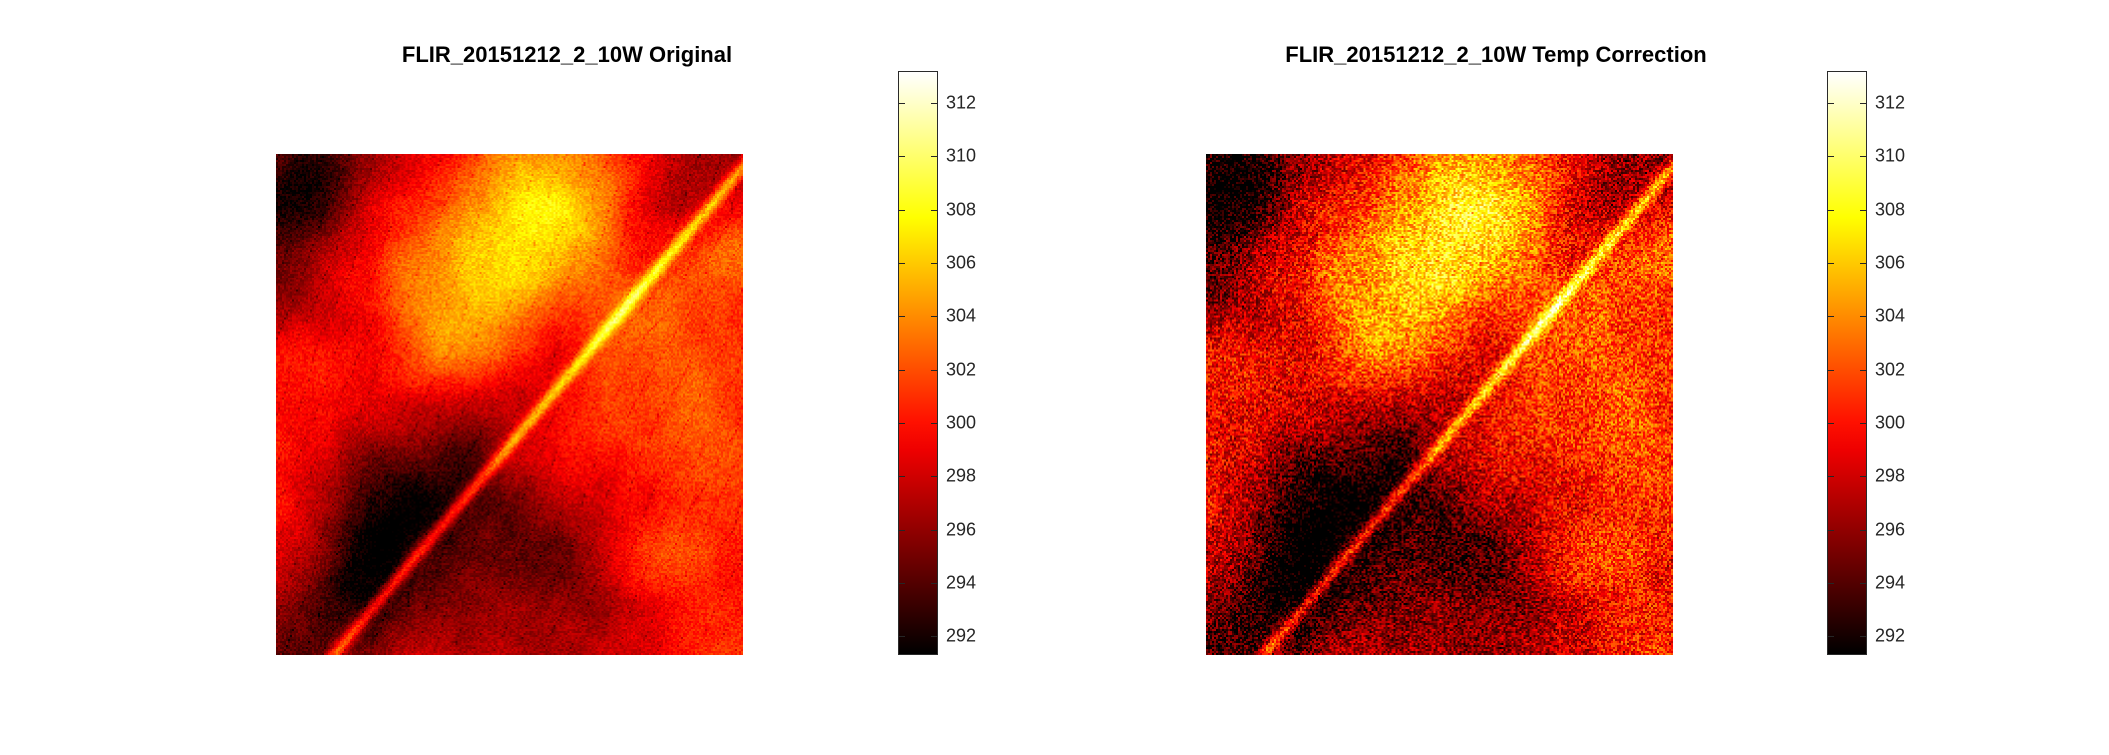 The height and width of the screenshot is (755, 2109). I want to click on chart-title: FLIR_20151212_2_10W Original, so click(567, 54).